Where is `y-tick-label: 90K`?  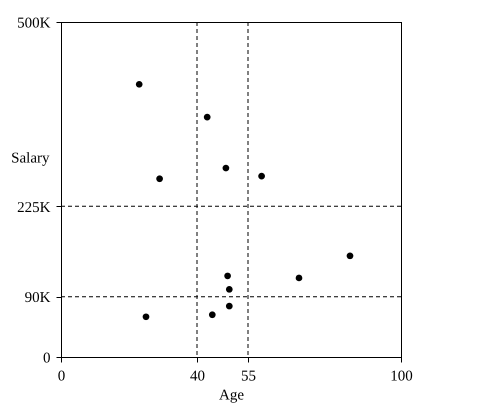
y-tick-label: 90K is located at coordinates (37, 298).